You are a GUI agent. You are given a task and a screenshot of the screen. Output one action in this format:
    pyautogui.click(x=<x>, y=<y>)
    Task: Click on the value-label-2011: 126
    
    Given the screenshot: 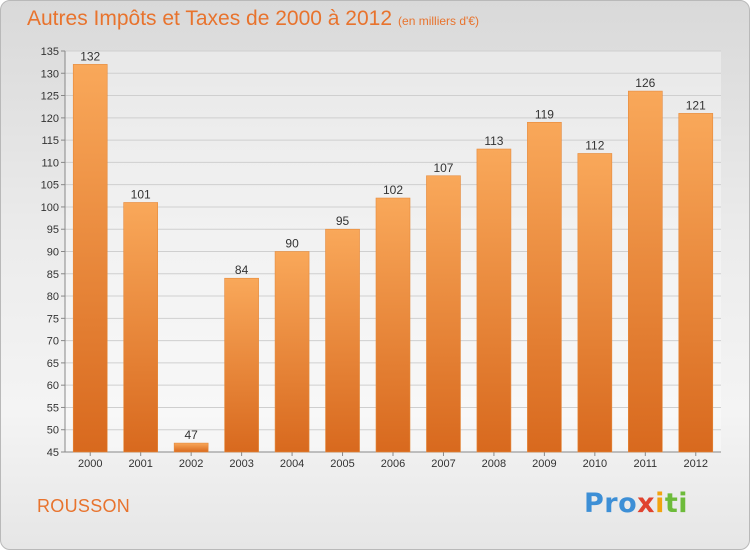 What is the action you would take?
    pyautogui.click(x=645, y=83)
    